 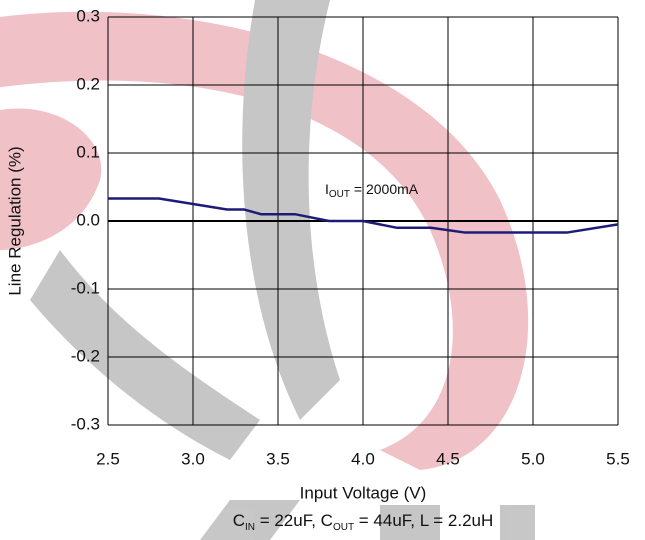 What do you see at coordinates (384, 189) in the screenshot?
I see `annotation-text: = 2000mA` at bounding box center [384, 189].